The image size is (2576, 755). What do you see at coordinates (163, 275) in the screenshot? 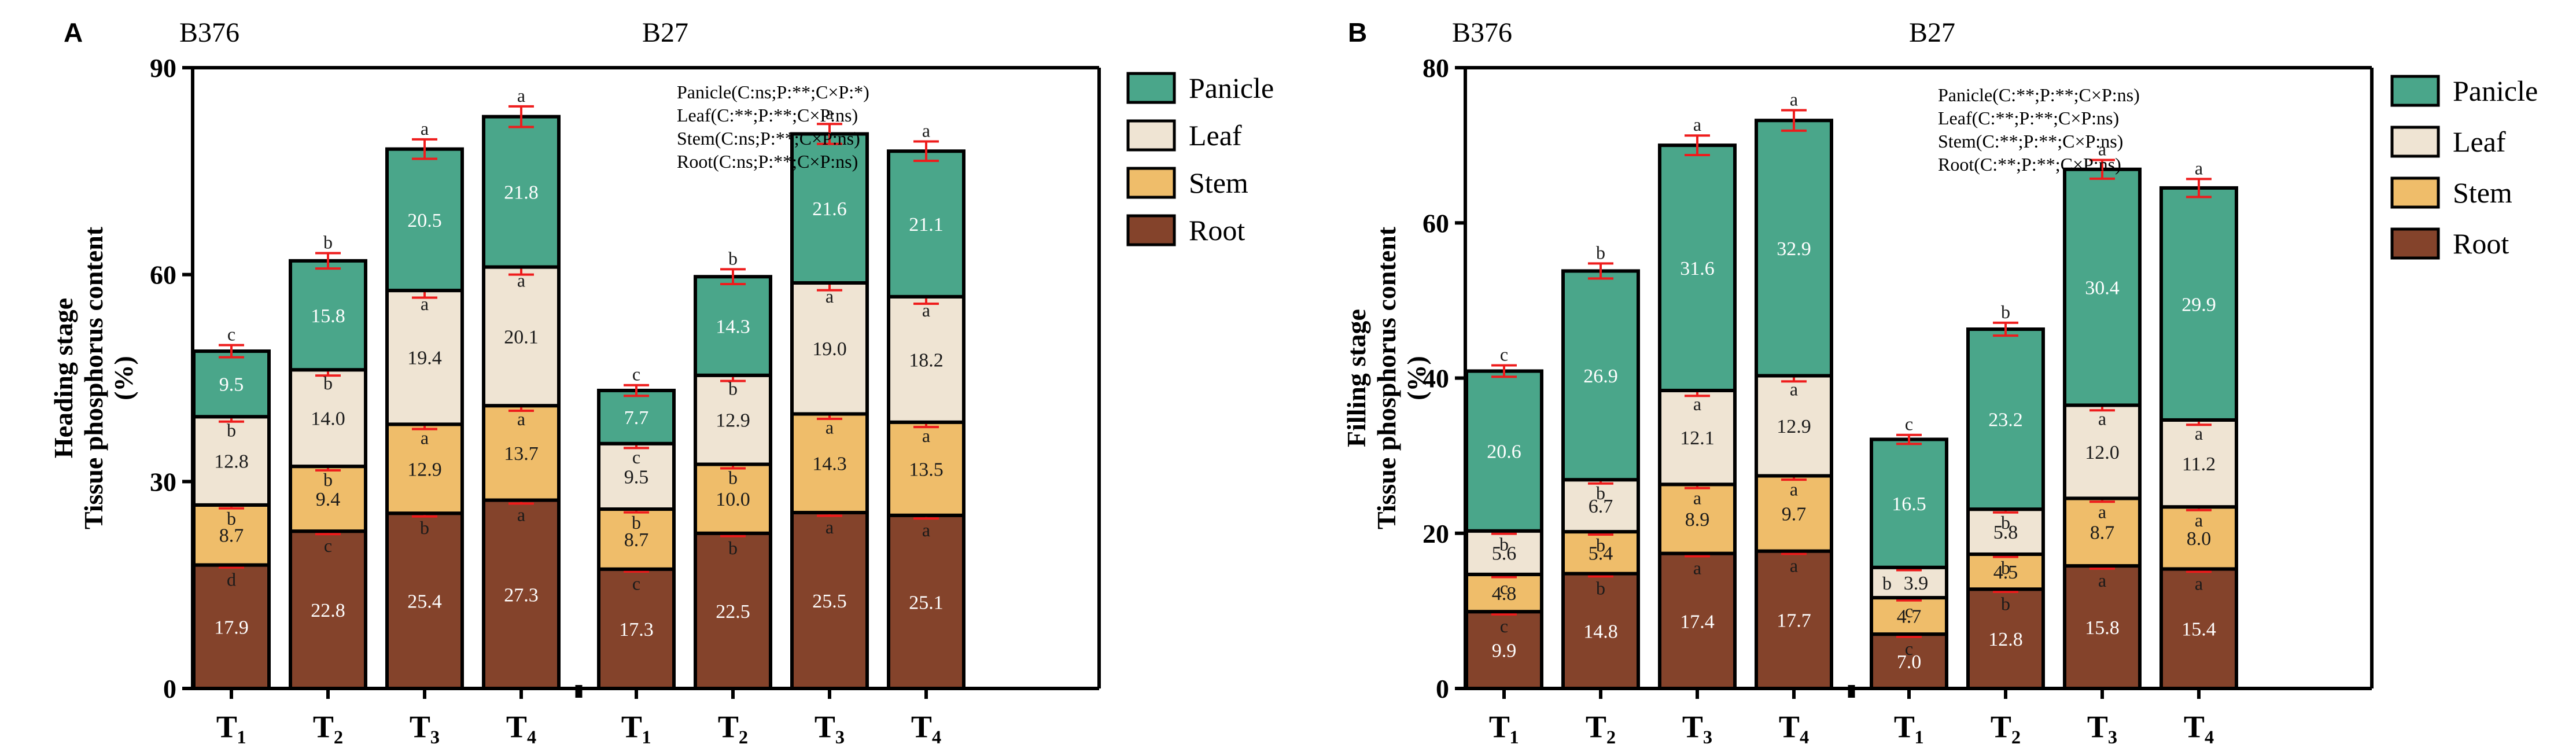
I see `y-tick-label: 60` at bounding box center [163, 275].